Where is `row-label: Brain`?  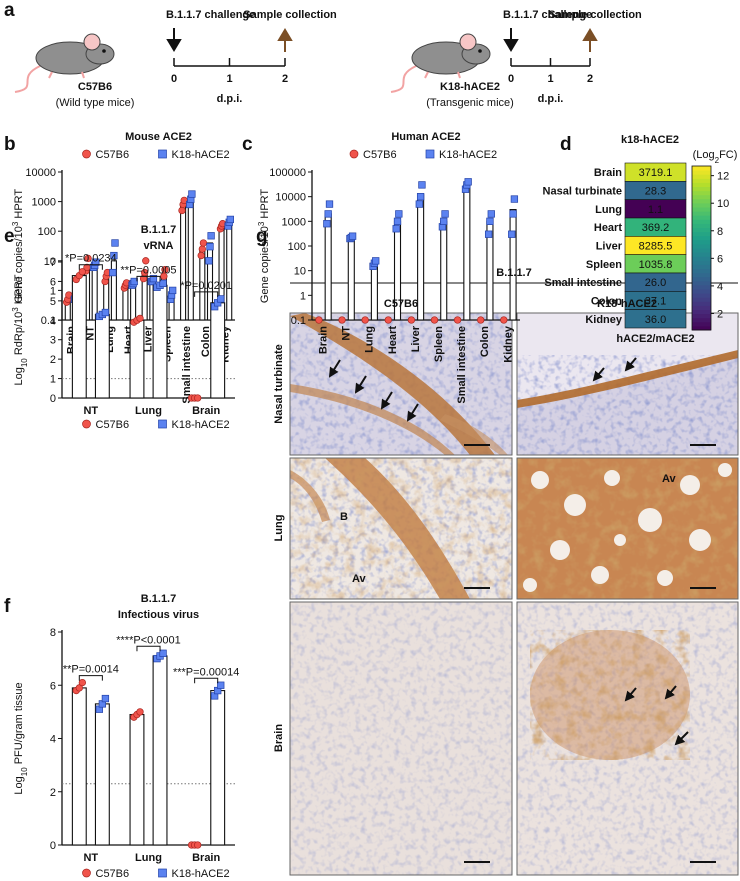
row-label: Brain is located at coordinates (608, 173).